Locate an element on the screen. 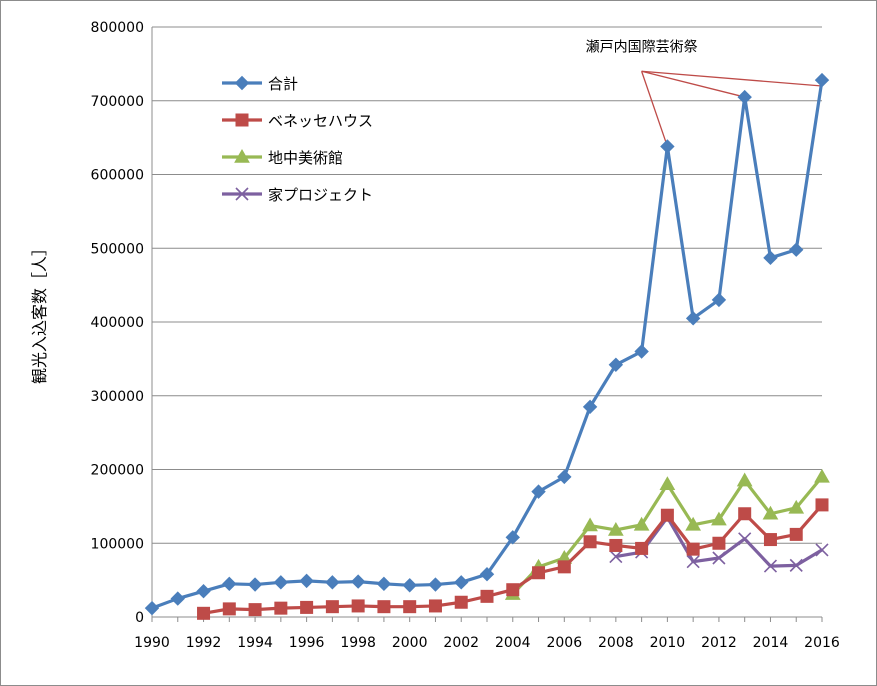 This screenshot has height=686, width=877. y-tick-label-4: 400000 is located at coordinates (117, 323).